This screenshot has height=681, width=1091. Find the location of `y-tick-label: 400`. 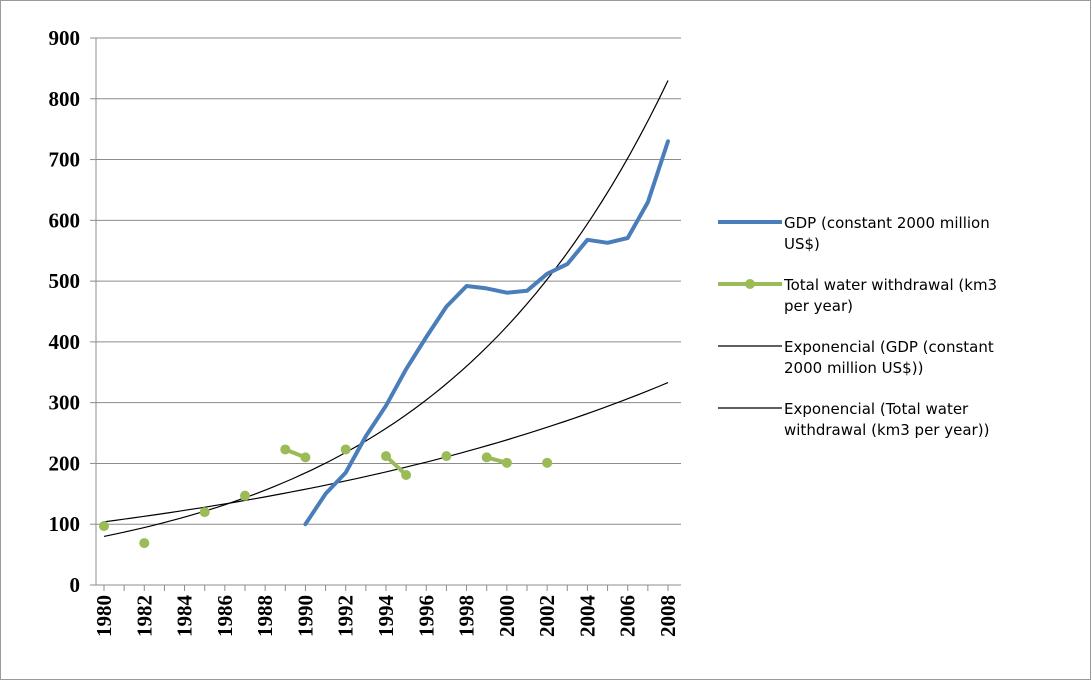

y-tick-label: 400 is located at coordinates (65, 342).